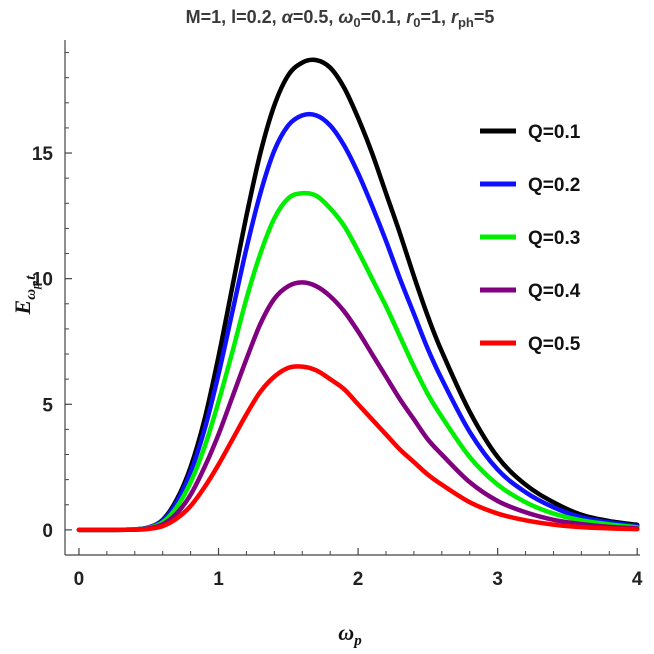  Describe the element at coordinates (340, 18) in the screenshot. I see `chart-title: M=1, l=0.2, α=0.5, ω0=0.1, r0=1, rph=5` at that location.